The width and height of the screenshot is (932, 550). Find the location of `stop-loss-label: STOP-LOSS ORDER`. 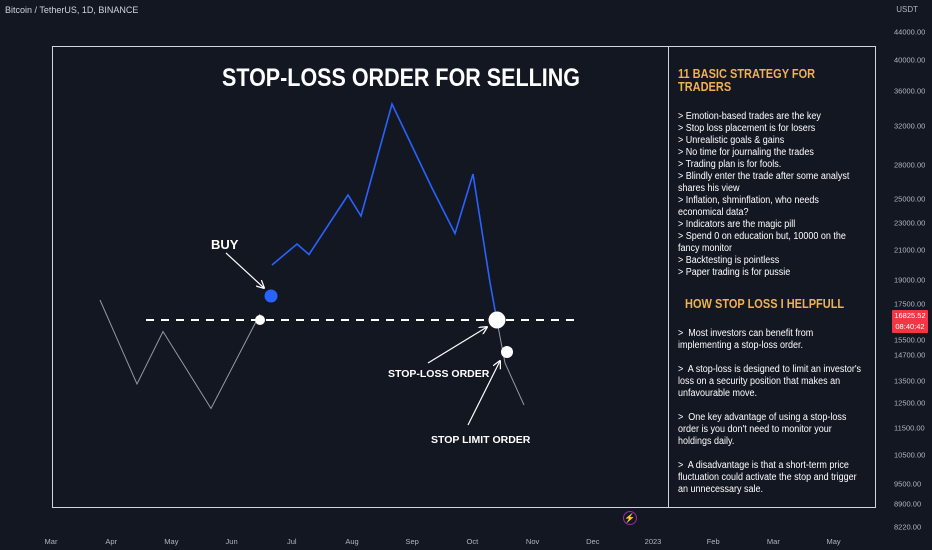

stop-loss-label: STOP-LOSS ORDER is located at coordinates (439, 374).